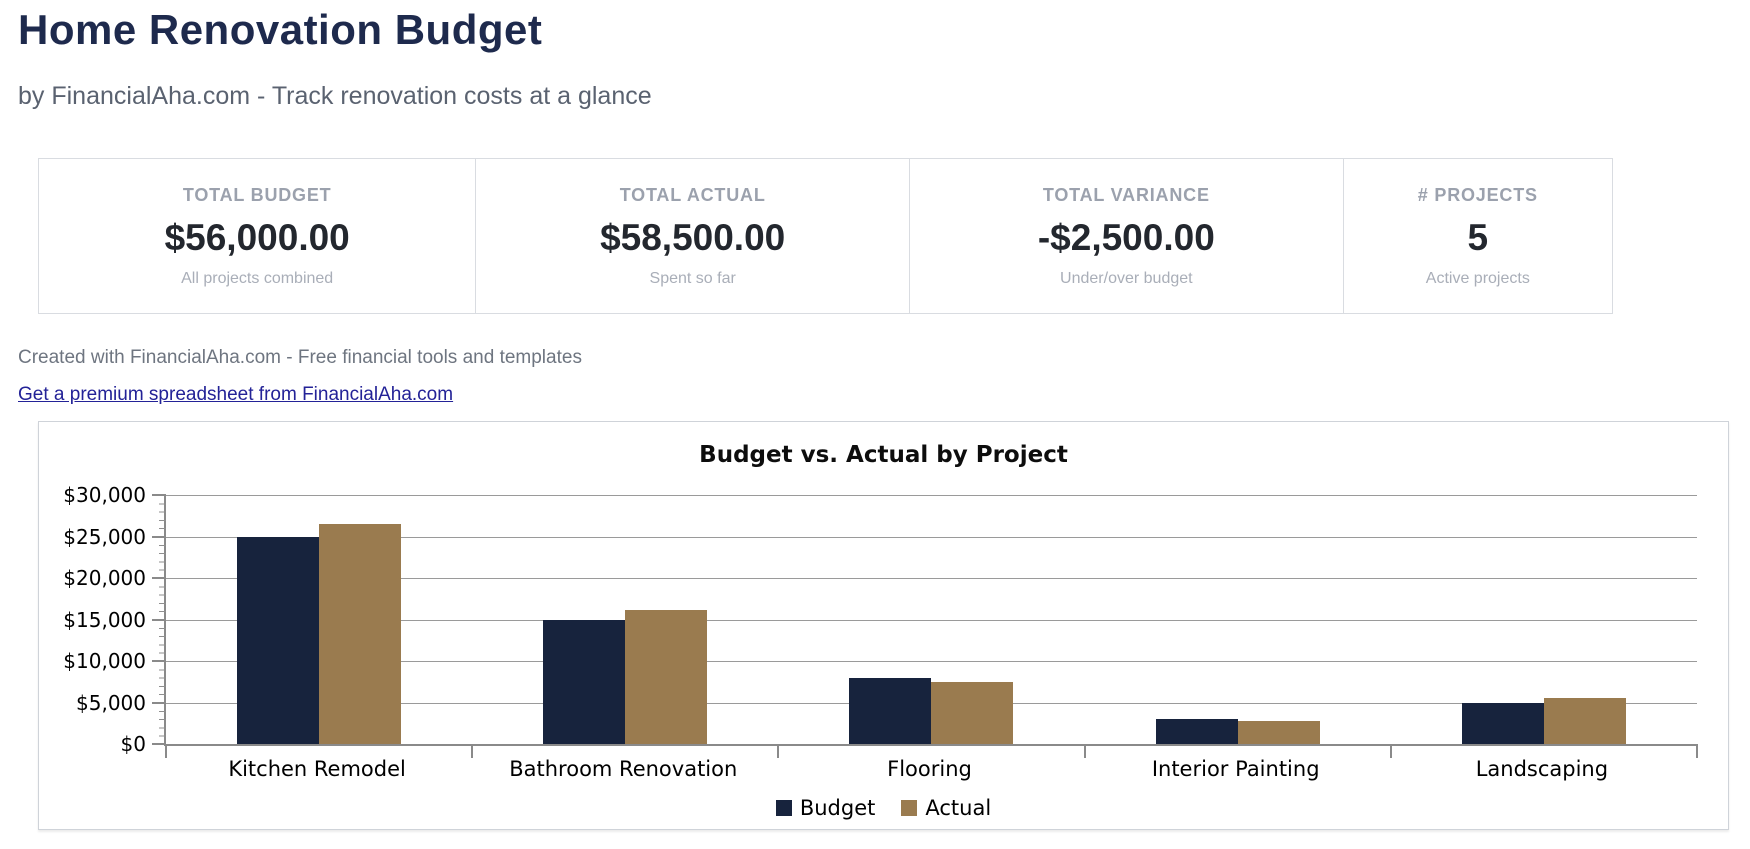 The height and width of the screenshot is (849, 1750). Describe the element at coordinates (104, 661) in the screenshot. I see `y-tick-label: $10,000` at that location.